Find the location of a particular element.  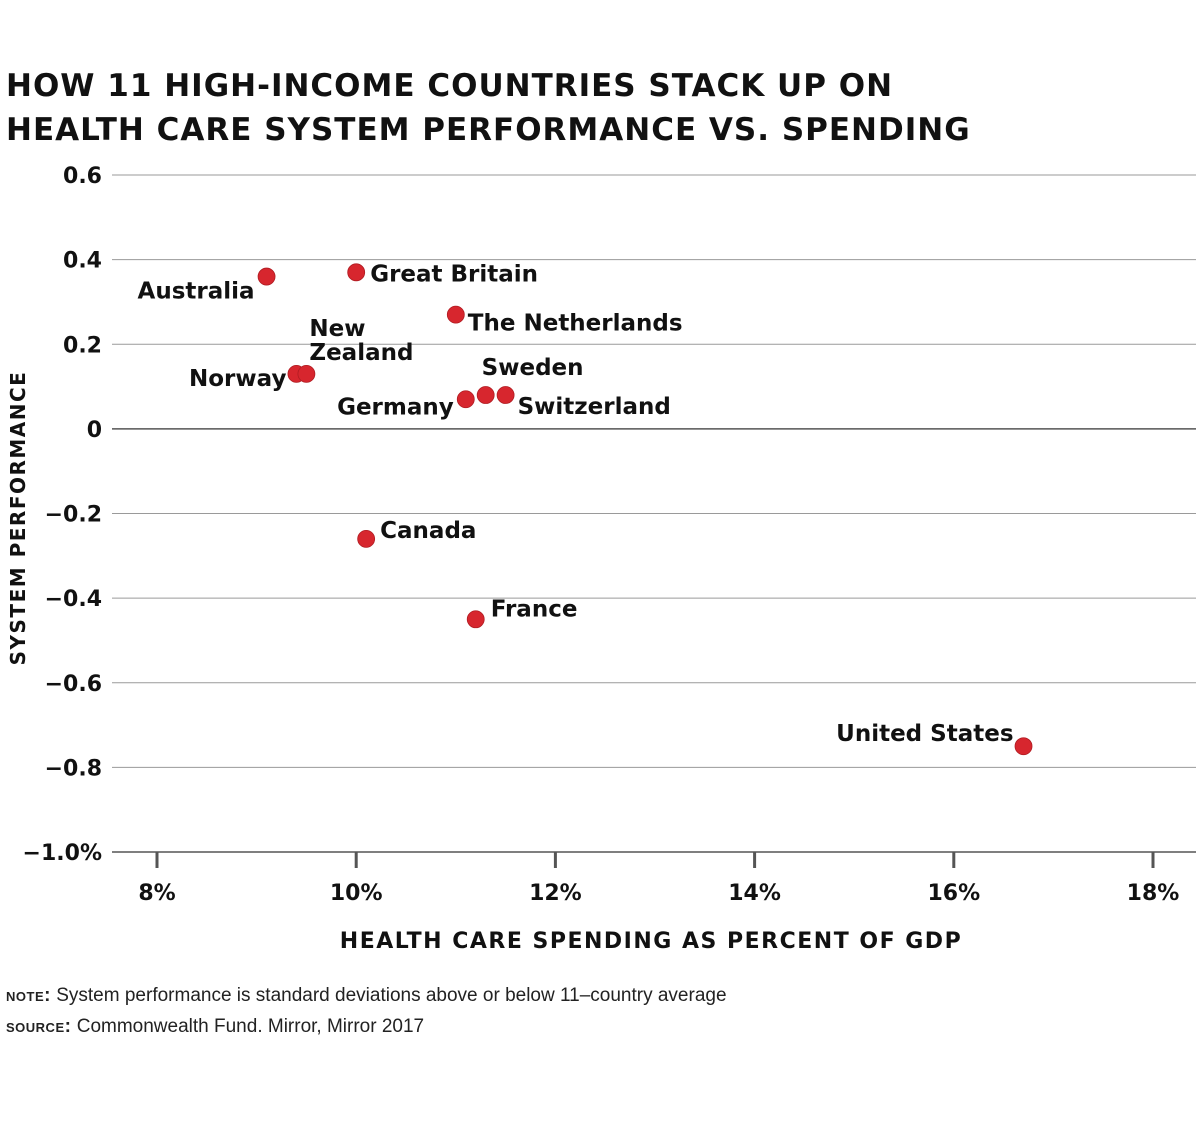

point-new-zealand is located at coordinates (306, 373).